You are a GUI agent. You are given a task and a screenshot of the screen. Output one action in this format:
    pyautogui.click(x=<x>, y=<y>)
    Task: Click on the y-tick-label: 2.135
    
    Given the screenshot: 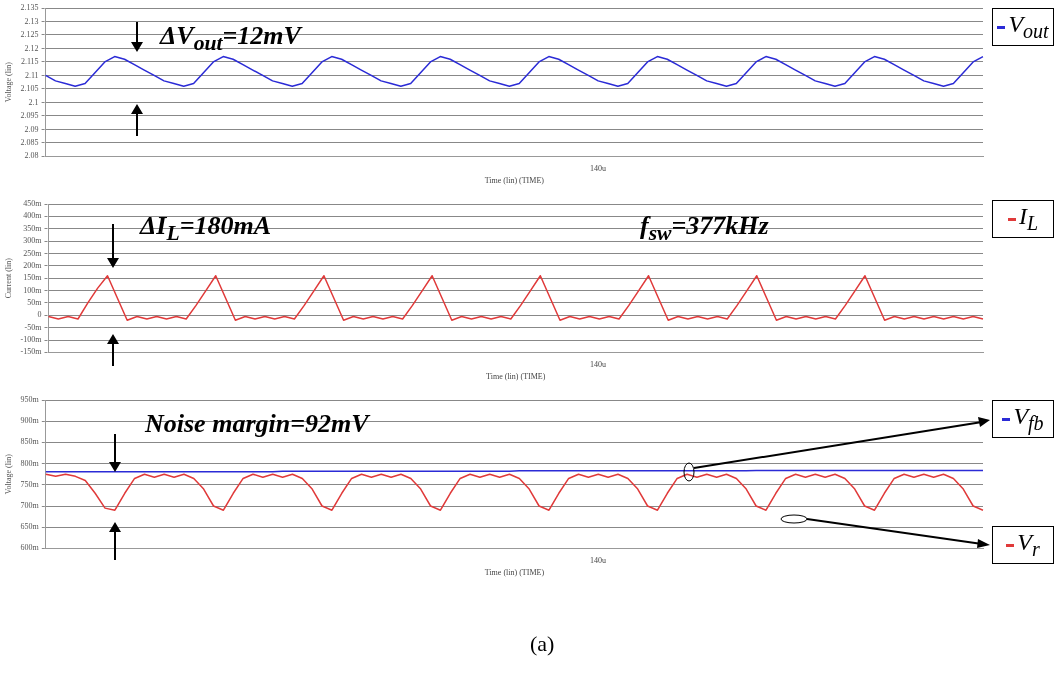 What is the action you would take?
    pyautogui.click(x=29, y=8)
    